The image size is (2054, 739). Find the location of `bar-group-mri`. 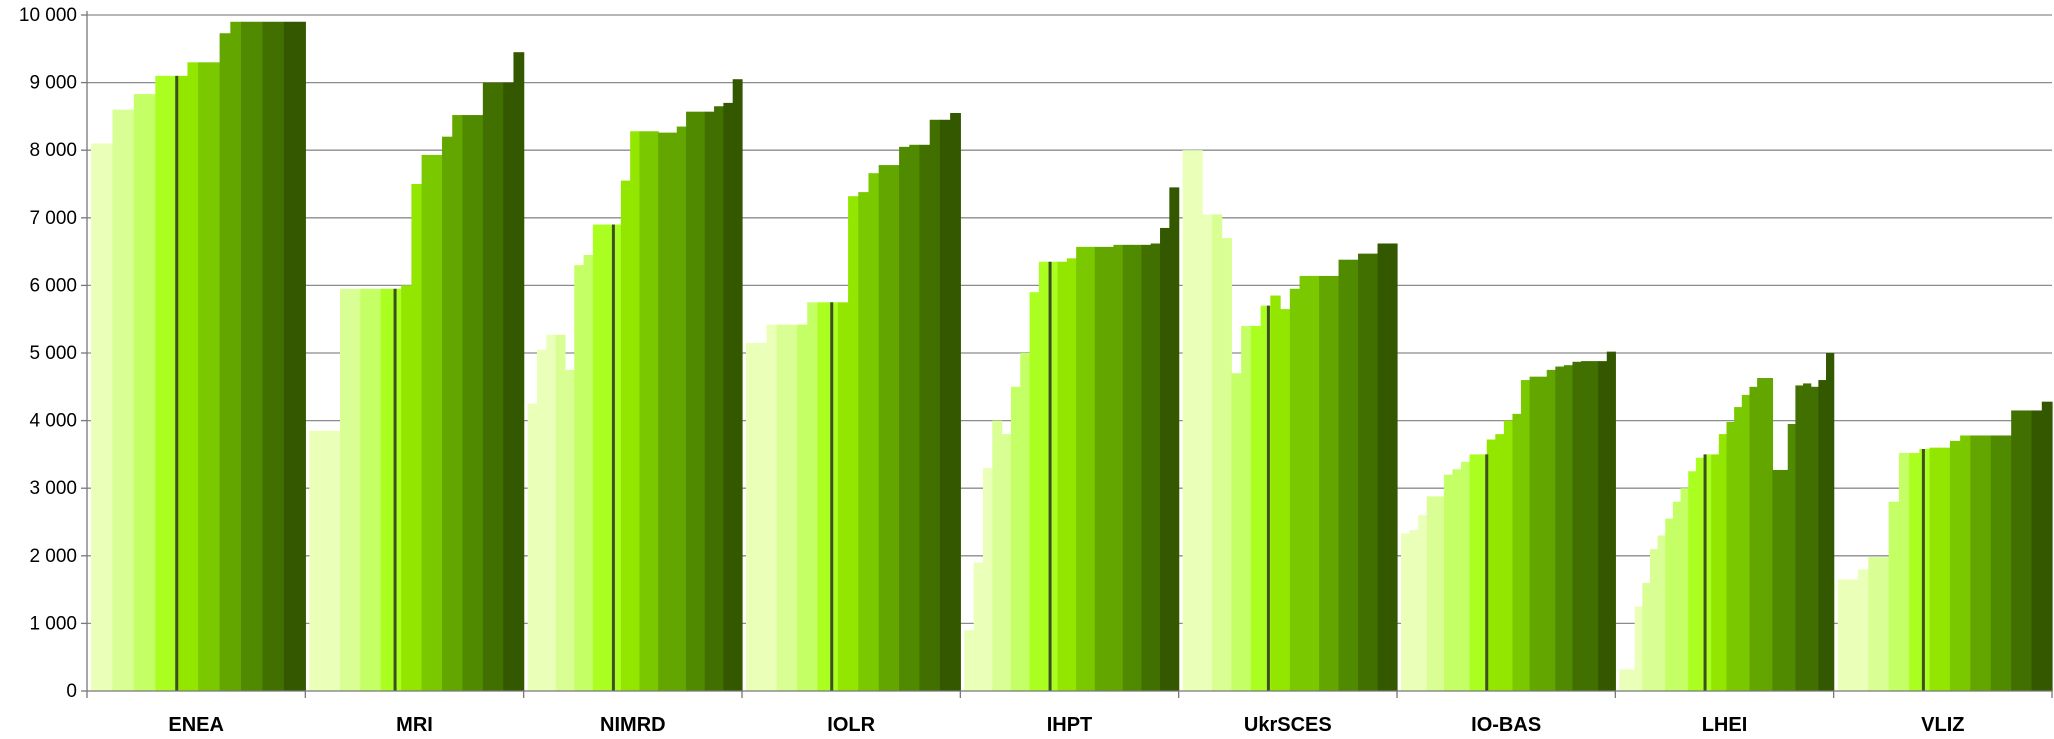

bar-group-mri is located at coordinates (417, 372).